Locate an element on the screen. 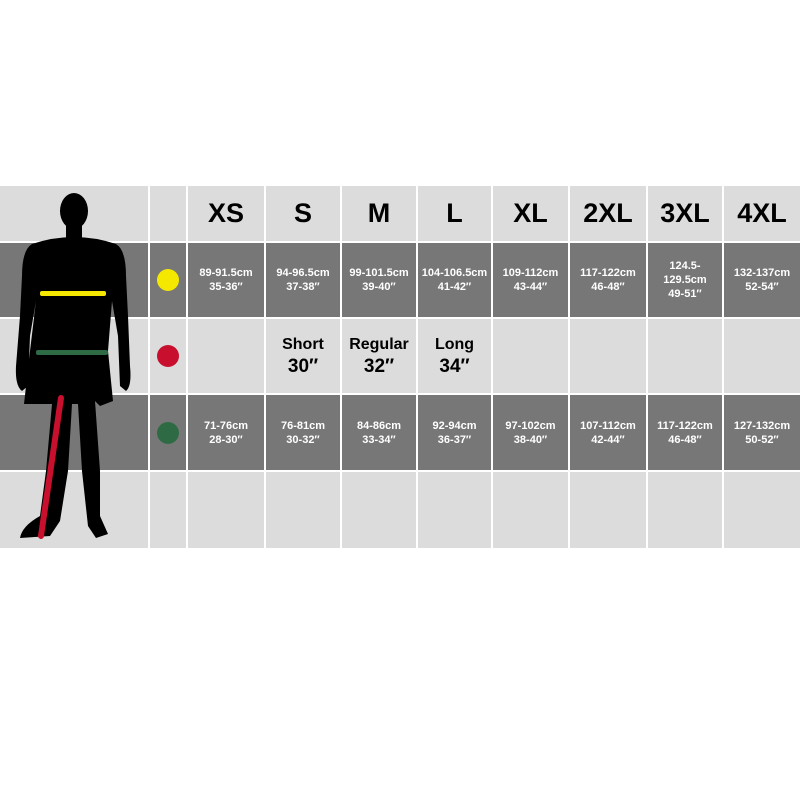 The width and height of the screenshot is (800, 800). waist-cell: 117-122cm 46-48″ is located at coordinates (685, 432).